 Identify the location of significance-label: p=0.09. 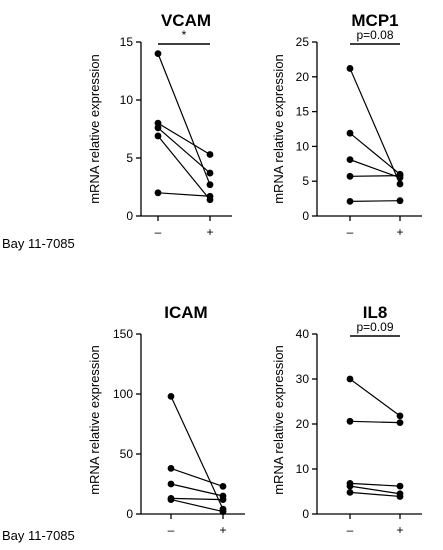
(374, 327).